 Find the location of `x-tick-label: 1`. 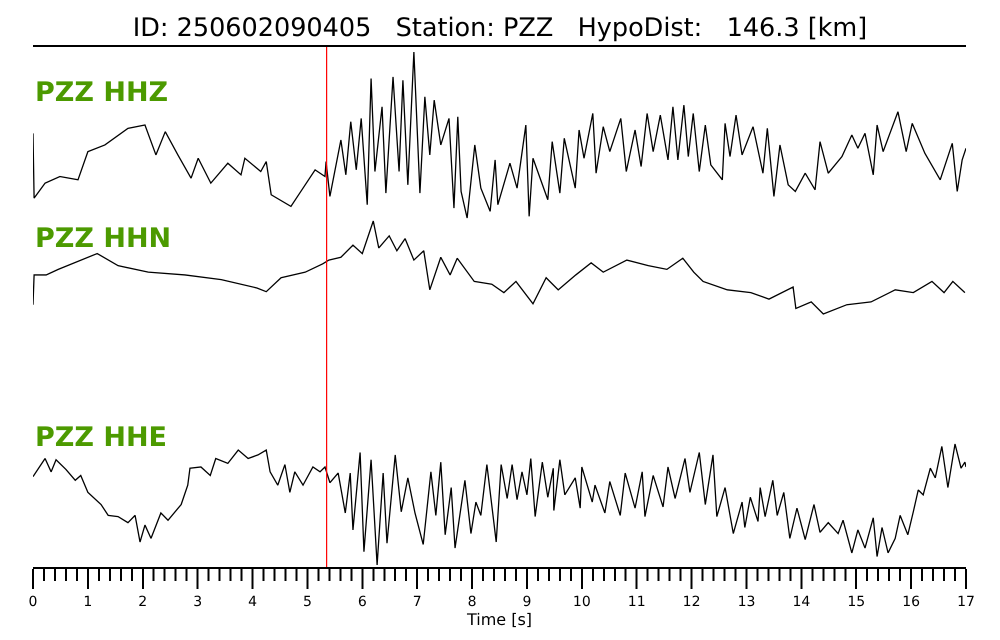

x-tick-label: 1 is located at coordinates (87, 602).